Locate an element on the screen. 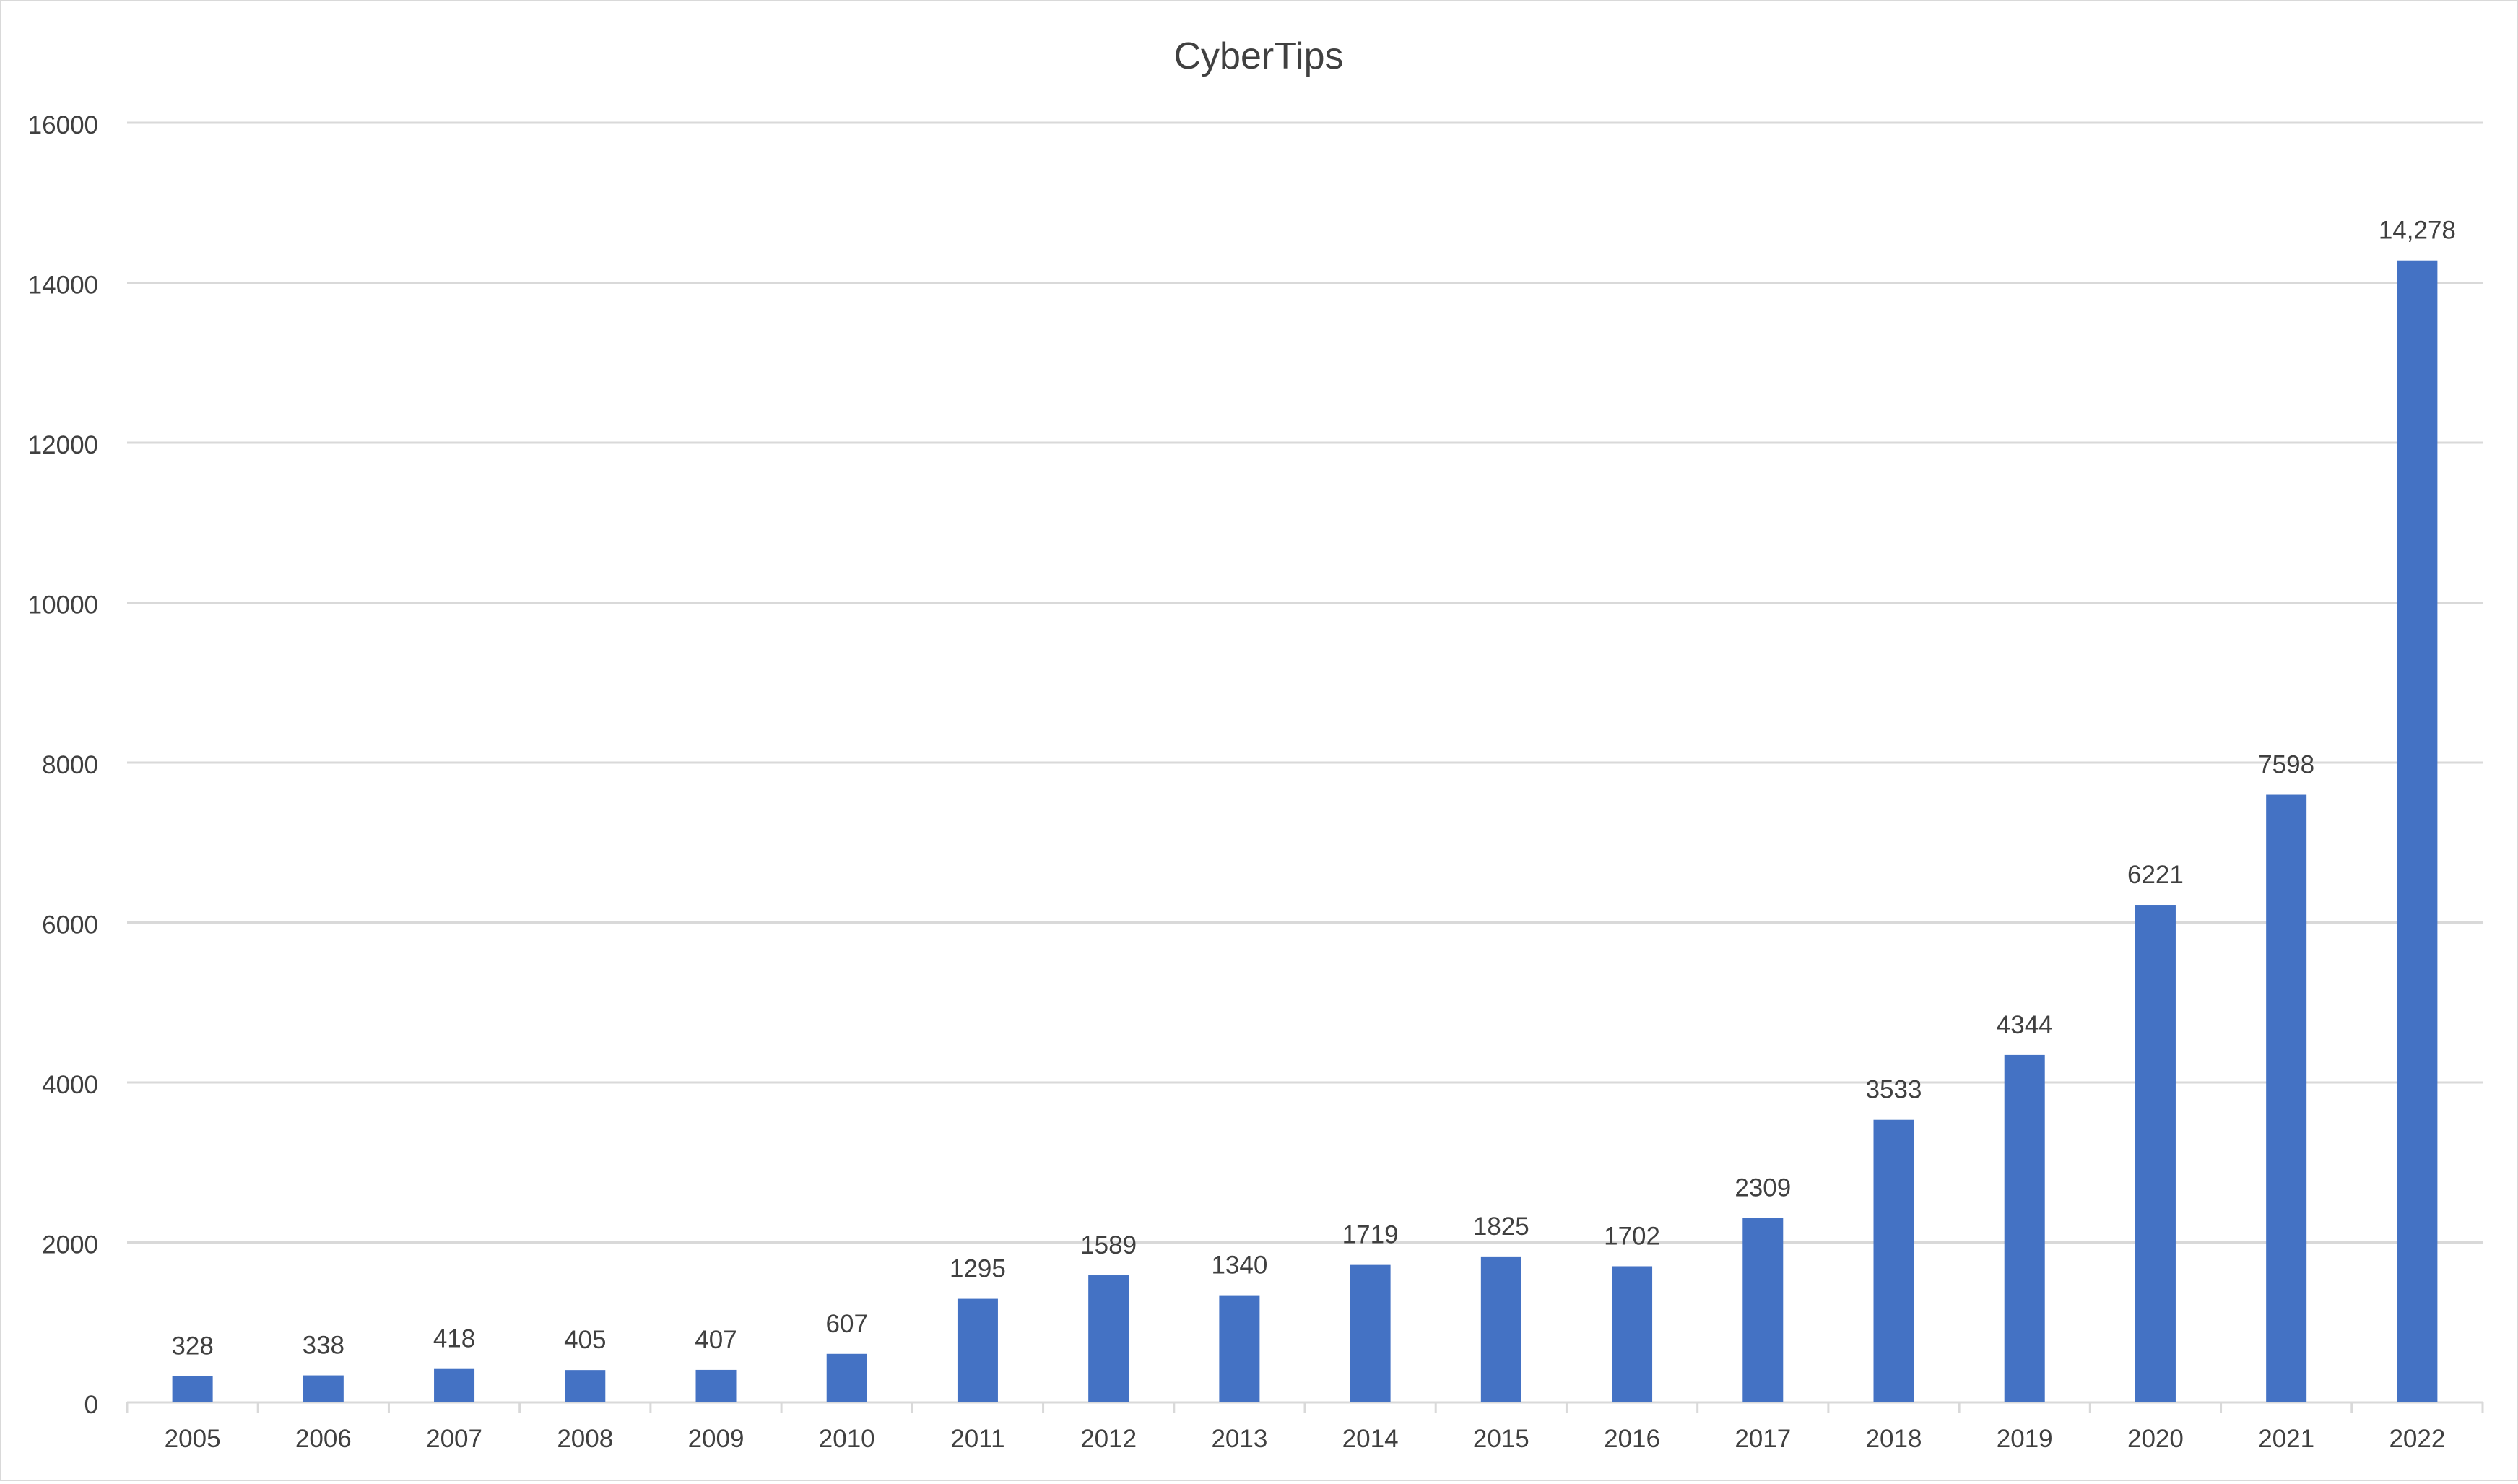  x-tick-label: 2020 is located at coordinates (2155, 1439).